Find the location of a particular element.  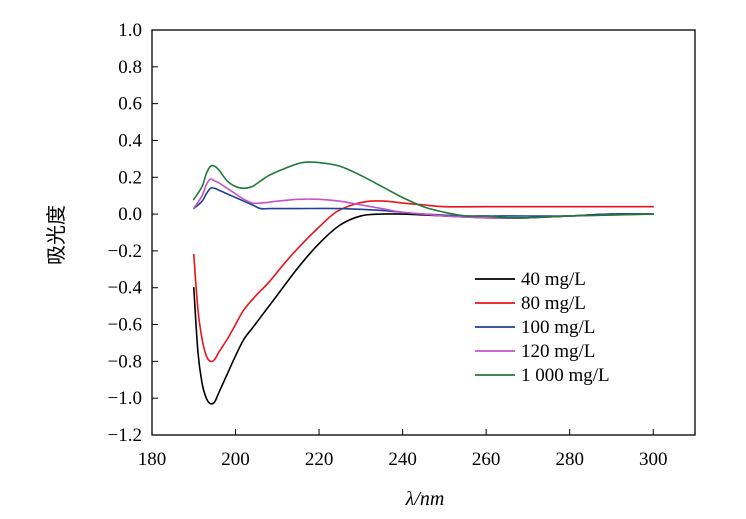

y-tick-label: −0.6 is located at coordinates (125, 325).